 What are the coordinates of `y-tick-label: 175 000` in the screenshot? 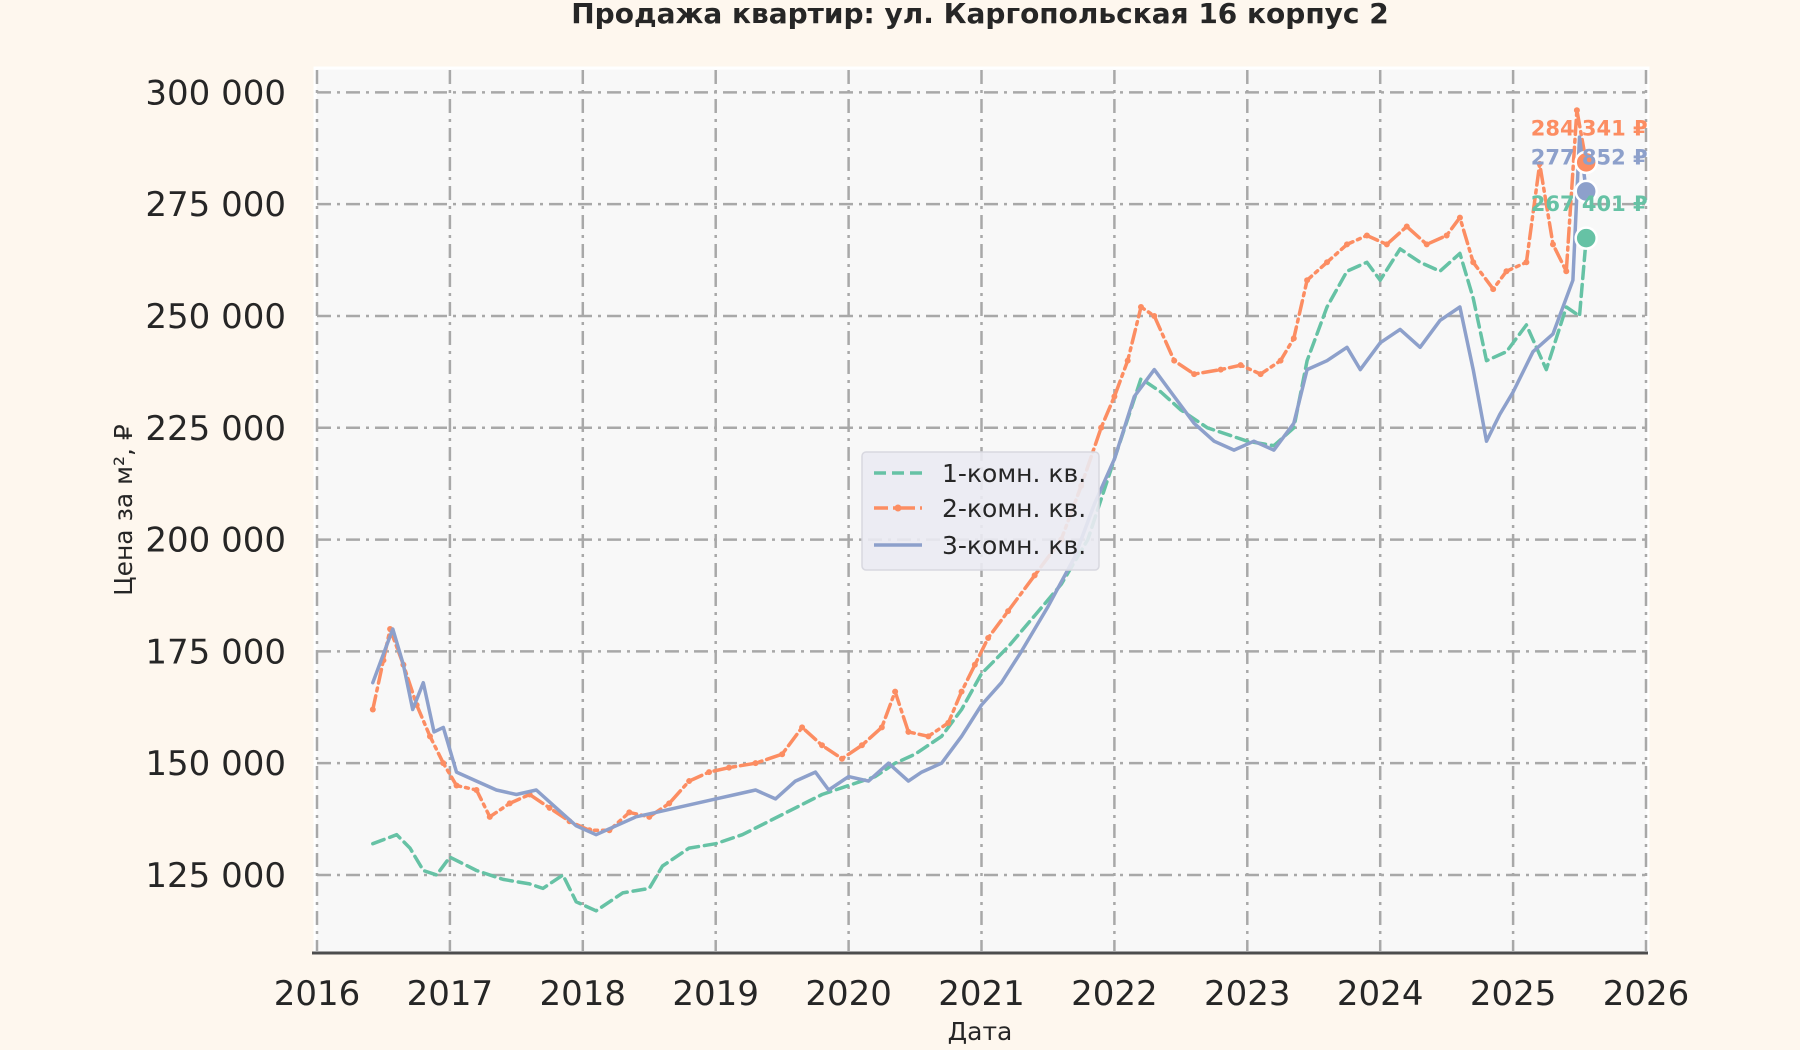 It's located at (215, 652).